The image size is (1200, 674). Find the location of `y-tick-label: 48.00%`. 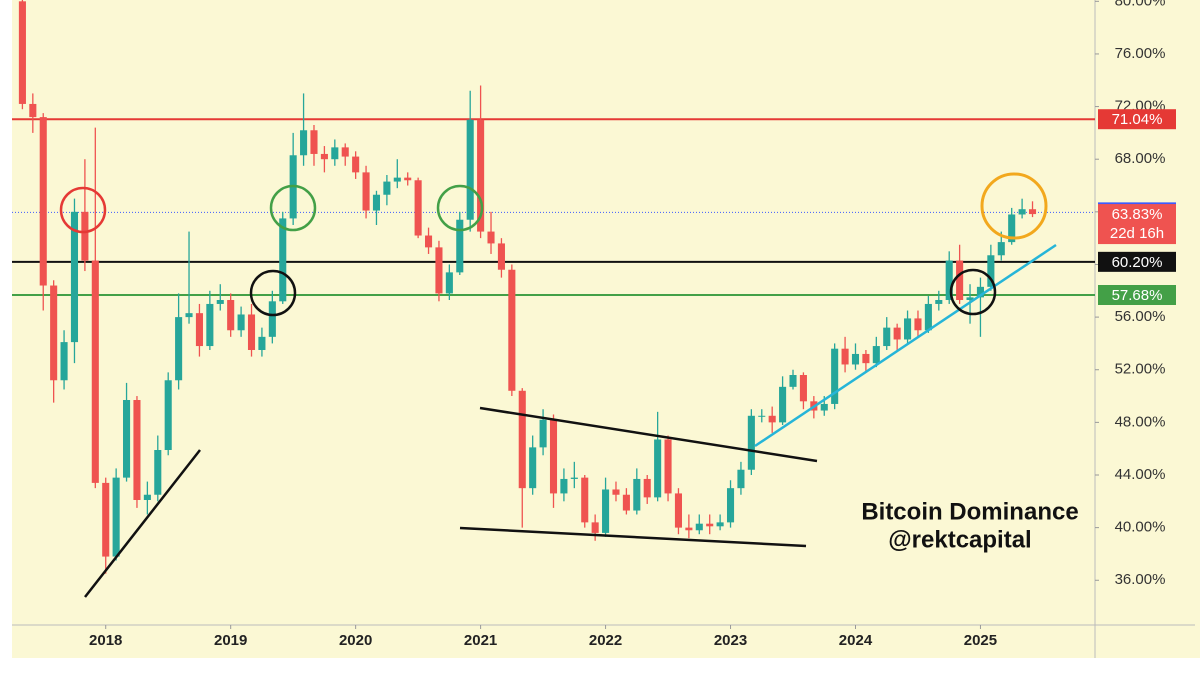

y-tick-label: 48.00% is located at coordinates (1140, 421).